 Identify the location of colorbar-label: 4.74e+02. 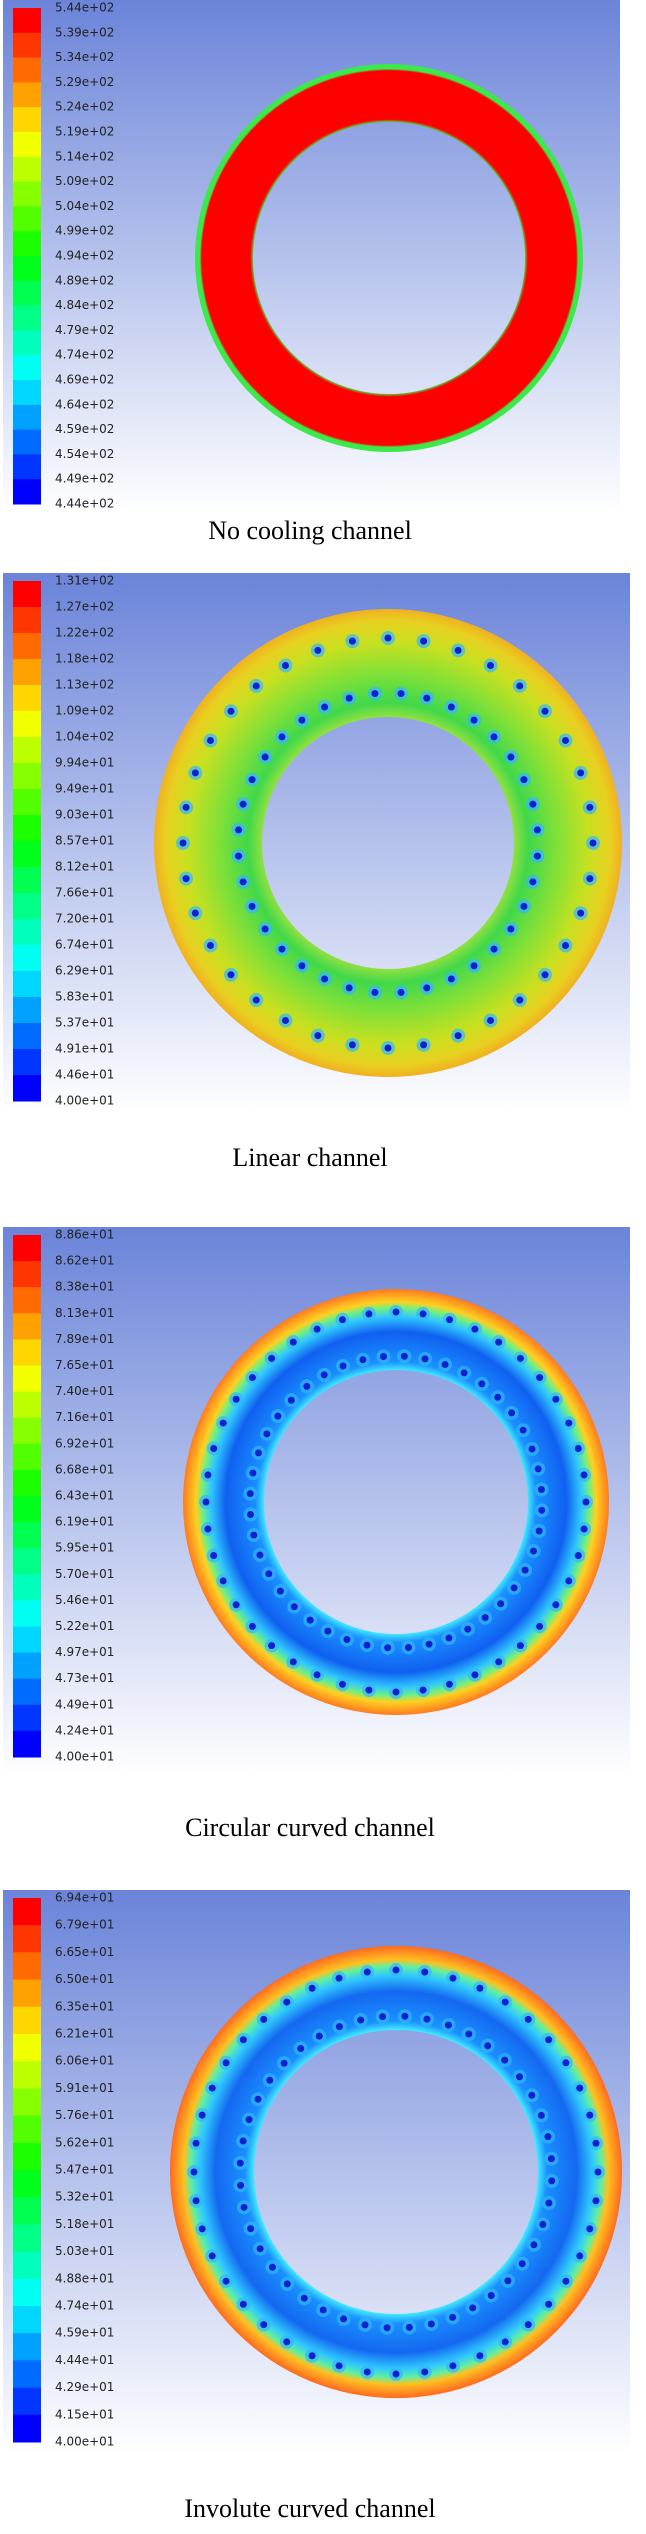
(84, 355).